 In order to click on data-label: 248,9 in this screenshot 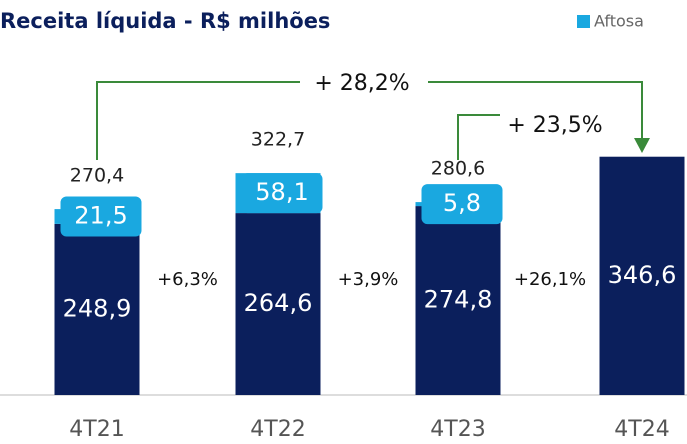, I will do `click(97, 308)`.